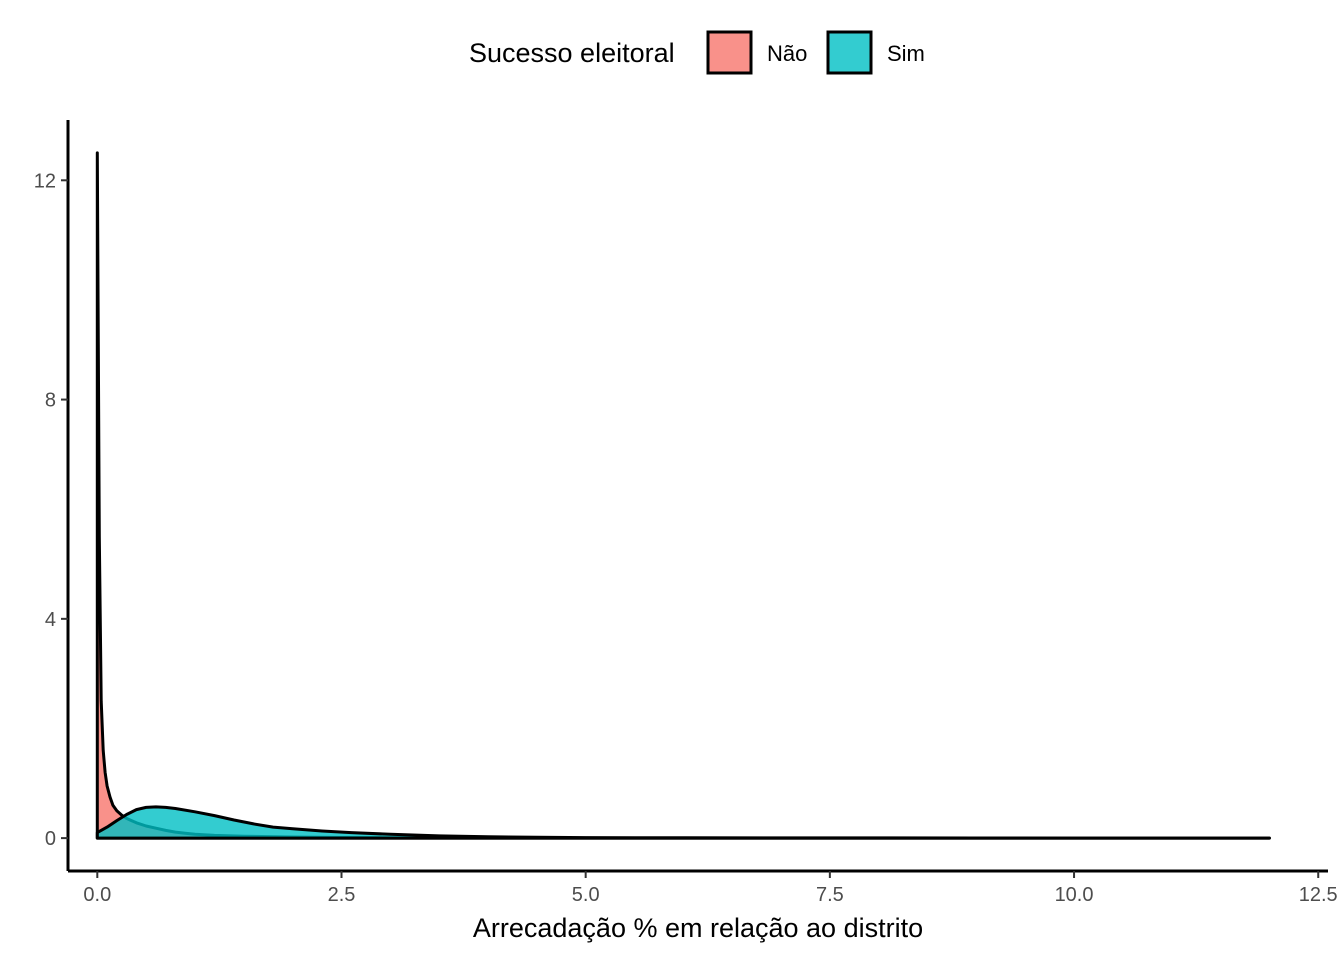 Image resolution: width=1344 pixels, height=960 pixels. What do you see at coordinates (50, 620) in the screenshot?
I see `y-tick-label: 4` at bounding box center [50, 620].